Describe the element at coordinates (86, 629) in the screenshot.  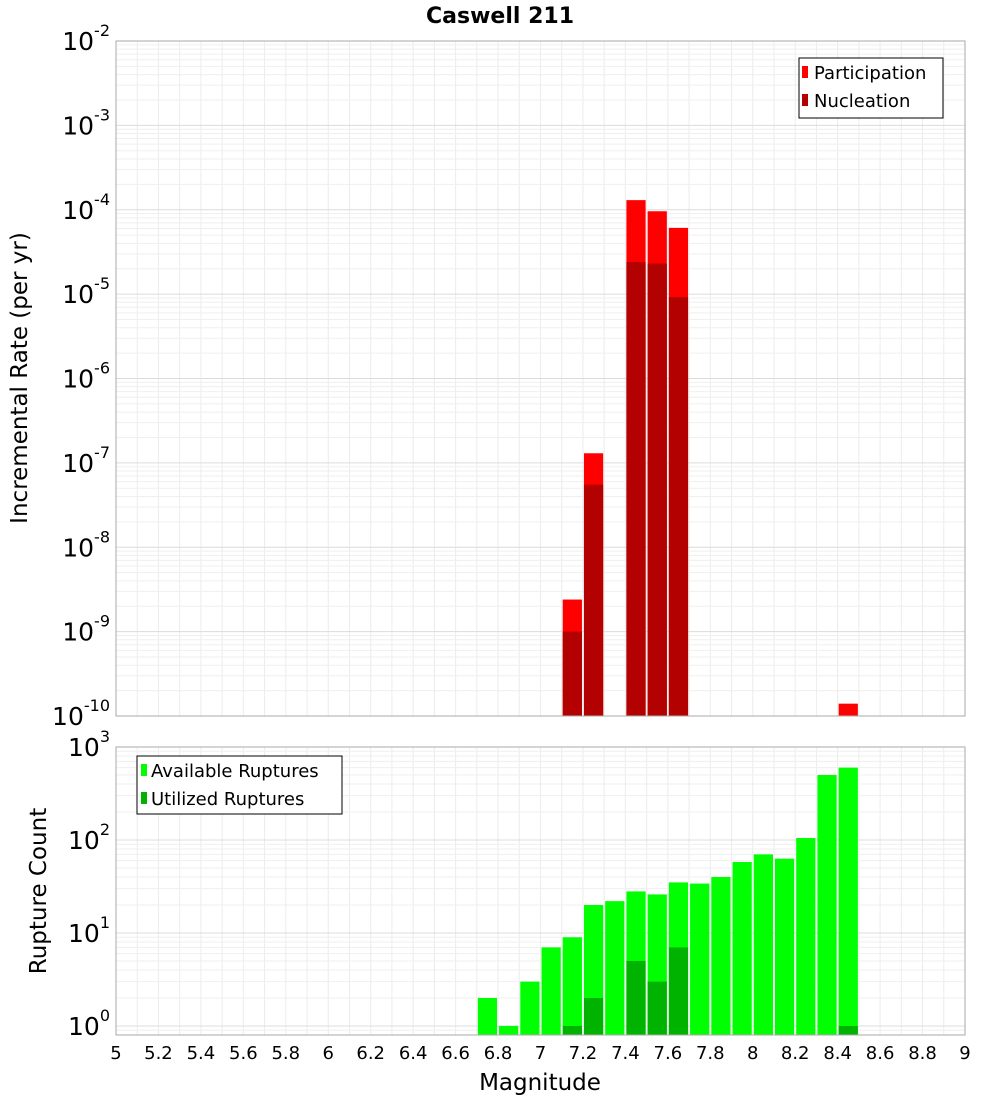
I see `top-y-tick-1: 10⁻⁹` at that location.